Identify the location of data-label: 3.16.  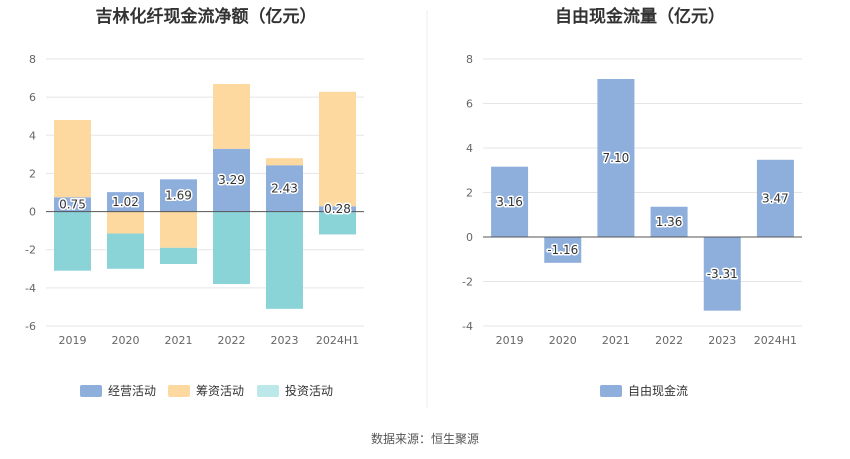
(509, 202).